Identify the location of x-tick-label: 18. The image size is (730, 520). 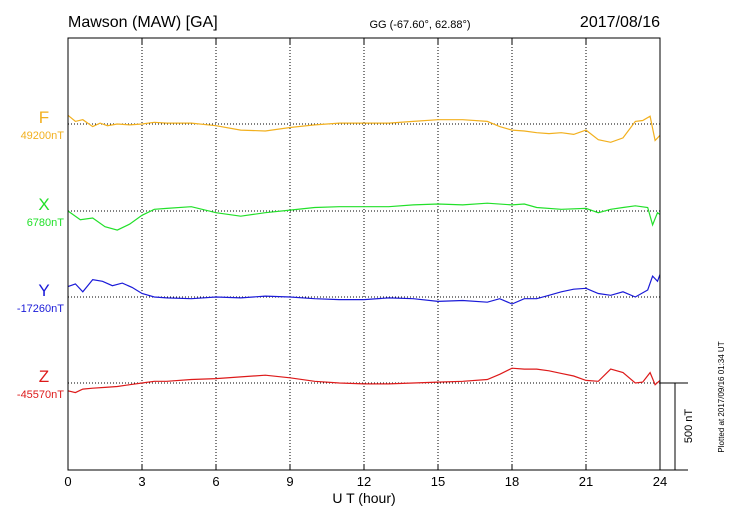
(512, 481).